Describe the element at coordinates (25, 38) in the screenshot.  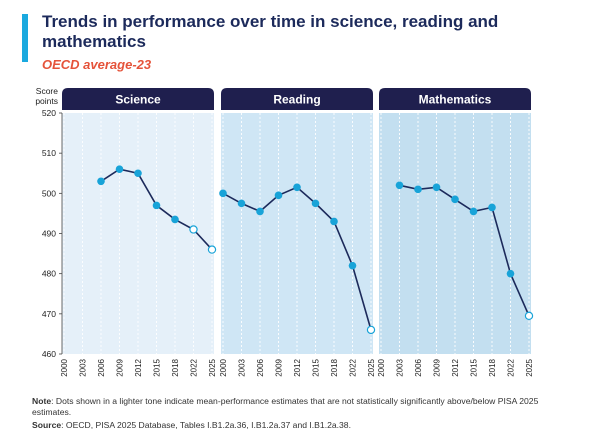
I see `title-accent-bar` at that location.